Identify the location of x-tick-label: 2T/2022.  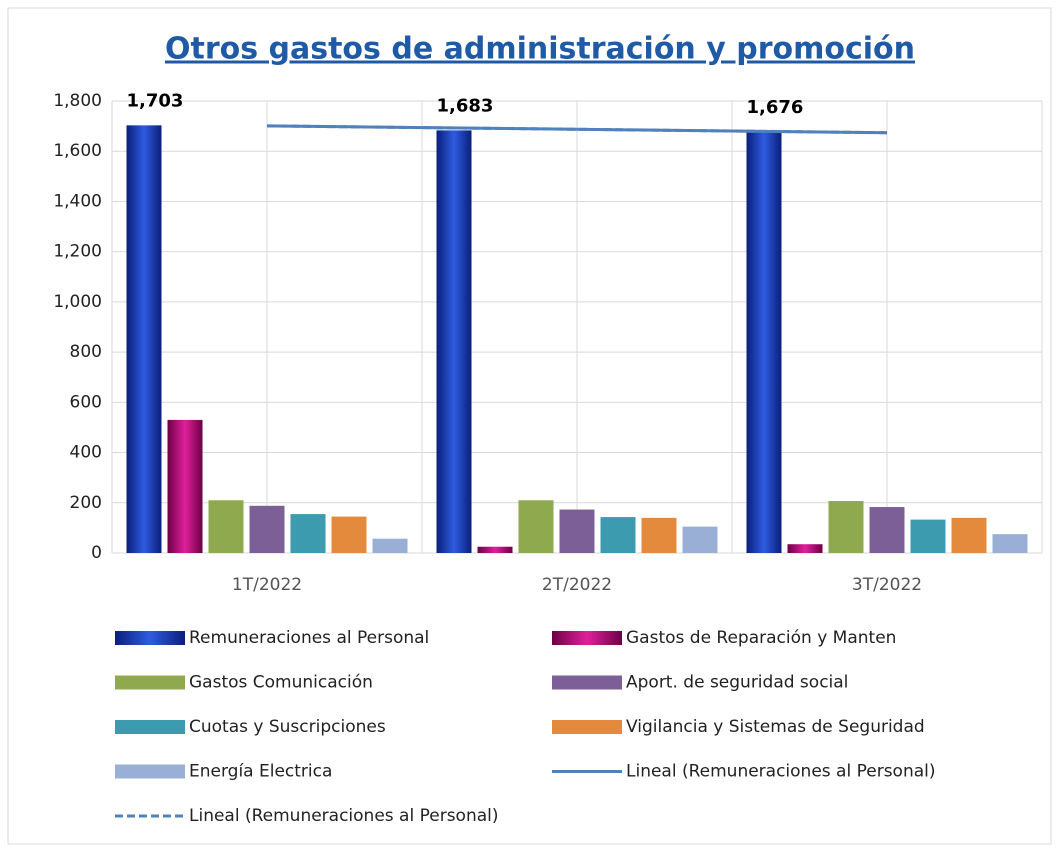
(577, 585).